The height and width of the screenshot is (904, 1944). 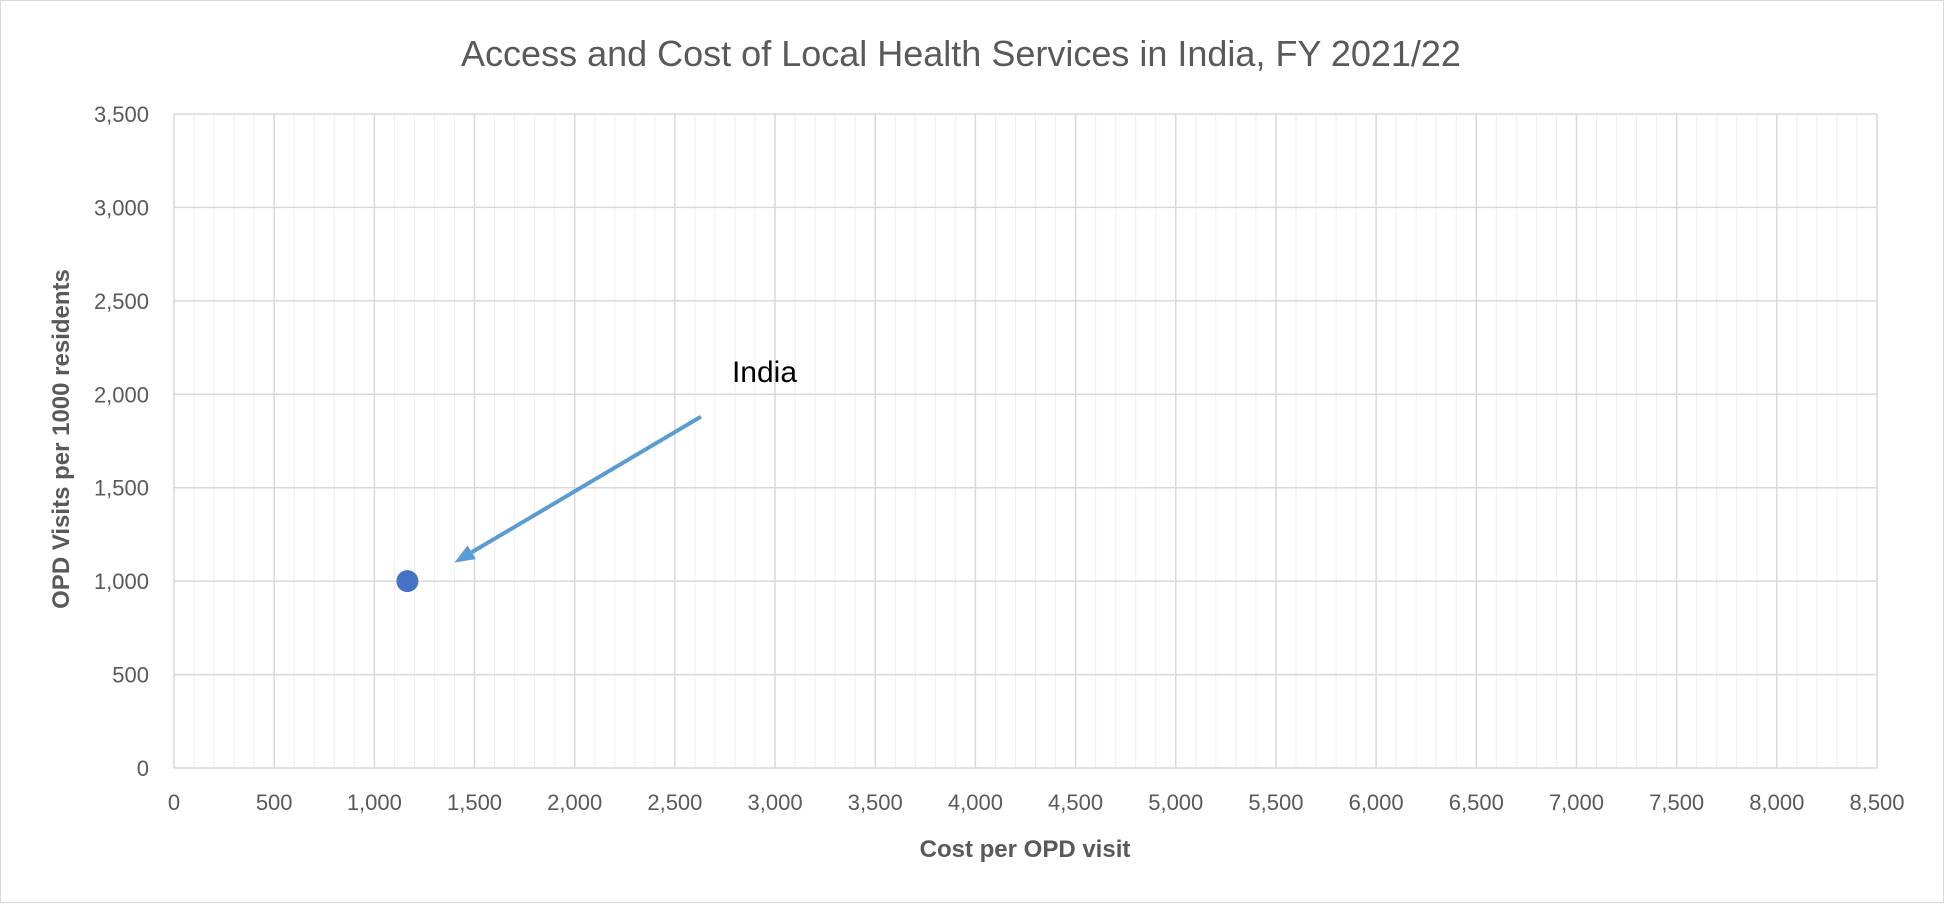 I want to click on data-points, so click(x=407, y=581).